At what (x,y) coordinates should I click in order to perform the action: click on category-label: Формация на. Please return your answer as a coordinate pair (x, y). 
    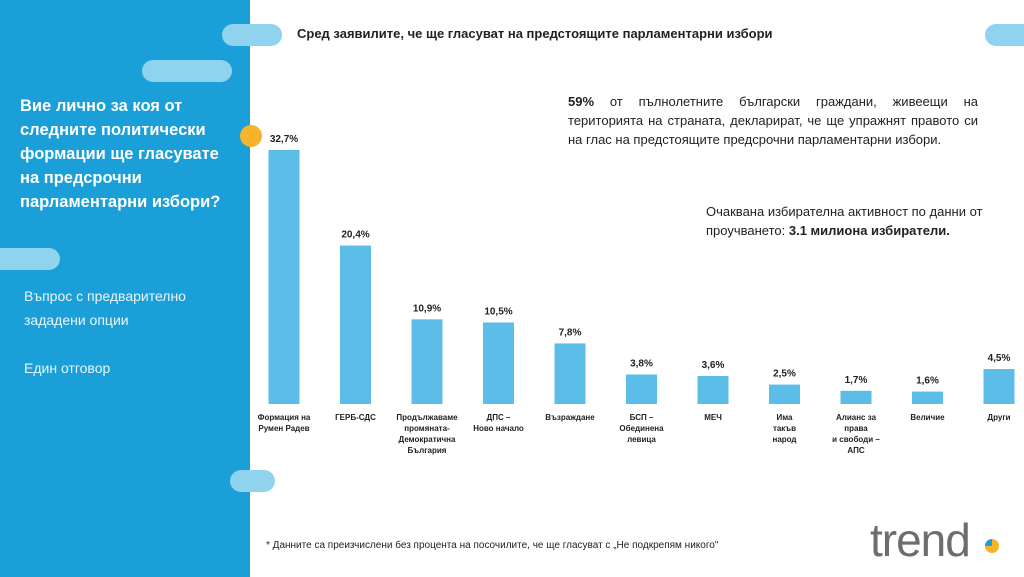
    Looking at the image, I should click on (284, 417).